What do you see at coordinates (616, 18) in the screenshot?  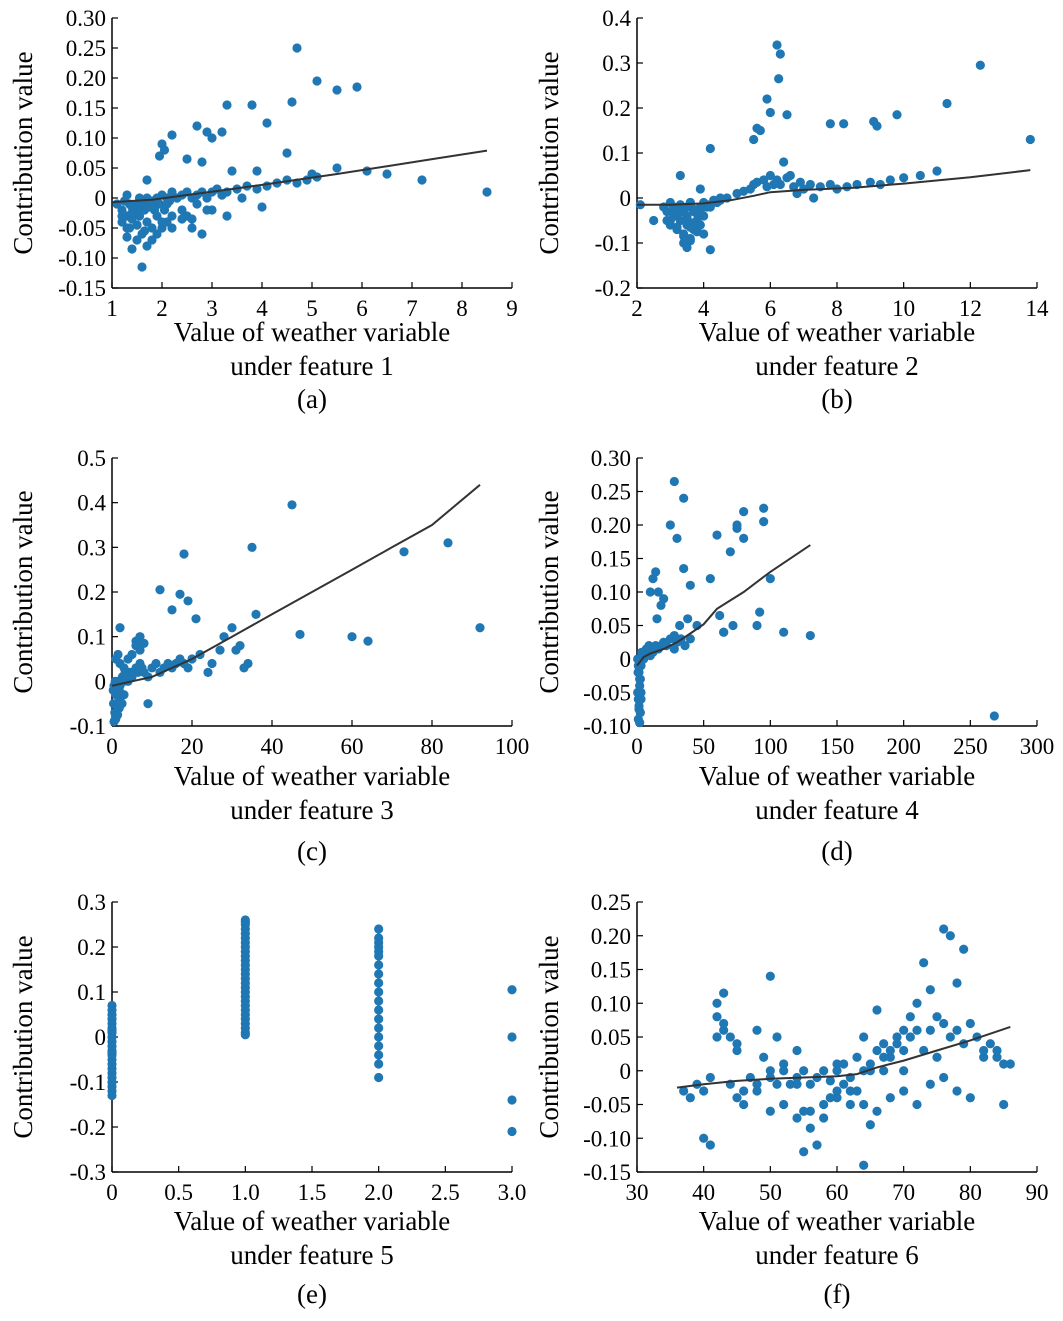 I see `y-tick-label: 0.4` at bounding box center [616, 18].